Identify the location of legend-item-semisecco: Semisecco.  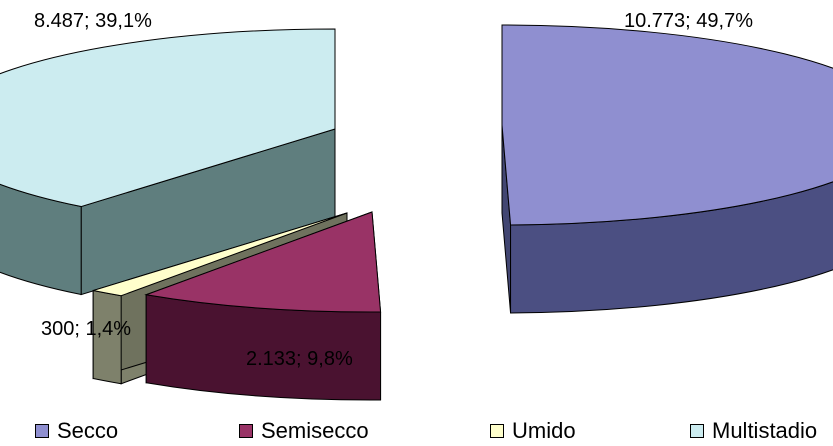
(304, 431).